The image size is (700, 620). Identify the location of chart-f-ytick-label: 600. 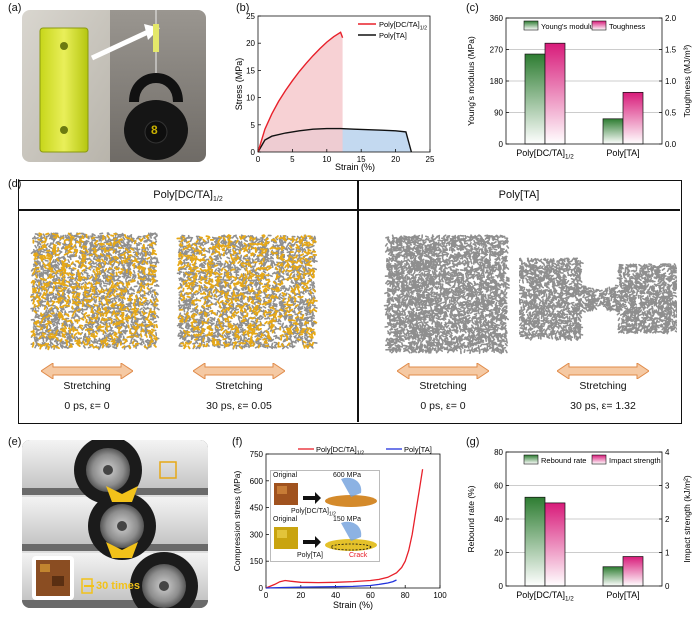
(257, 481).